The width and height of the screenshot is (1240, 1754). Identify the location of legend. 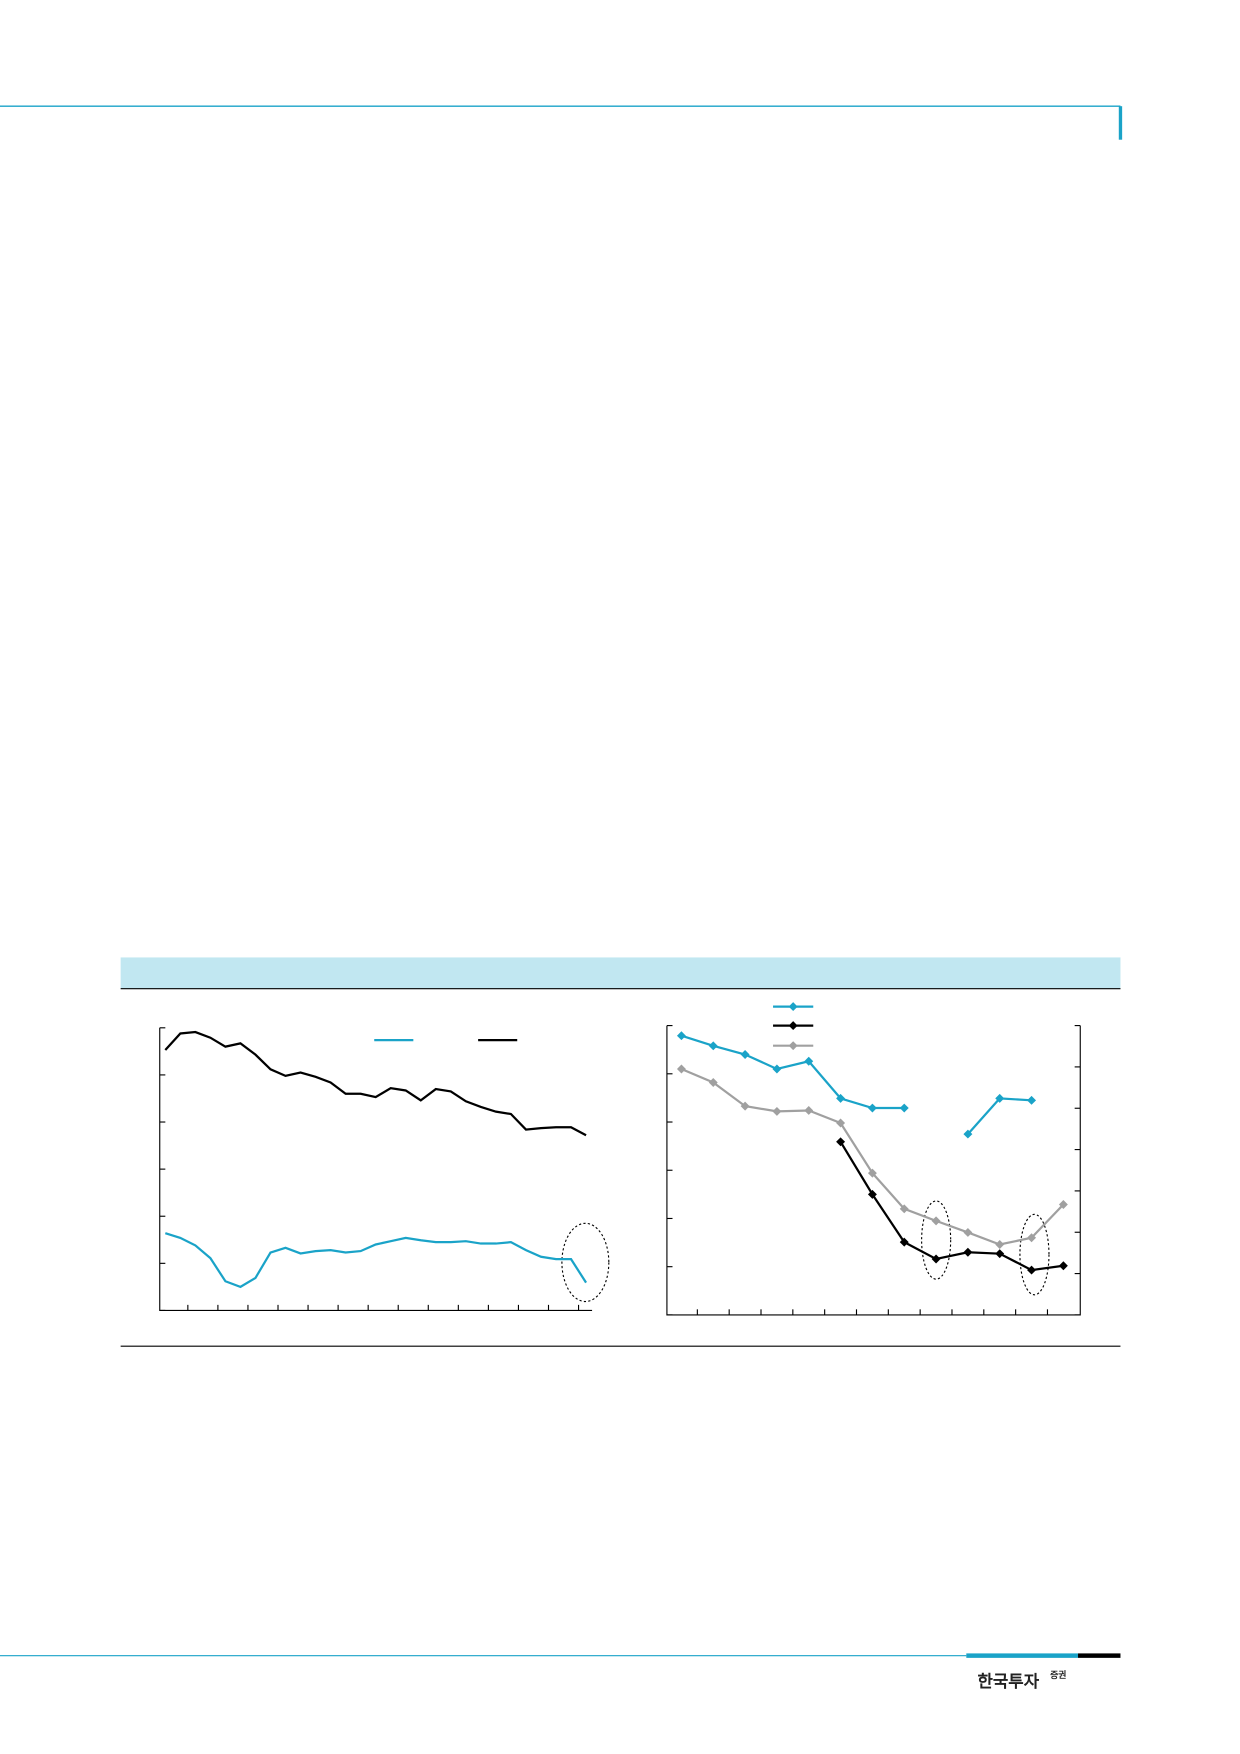
(793, 1026).